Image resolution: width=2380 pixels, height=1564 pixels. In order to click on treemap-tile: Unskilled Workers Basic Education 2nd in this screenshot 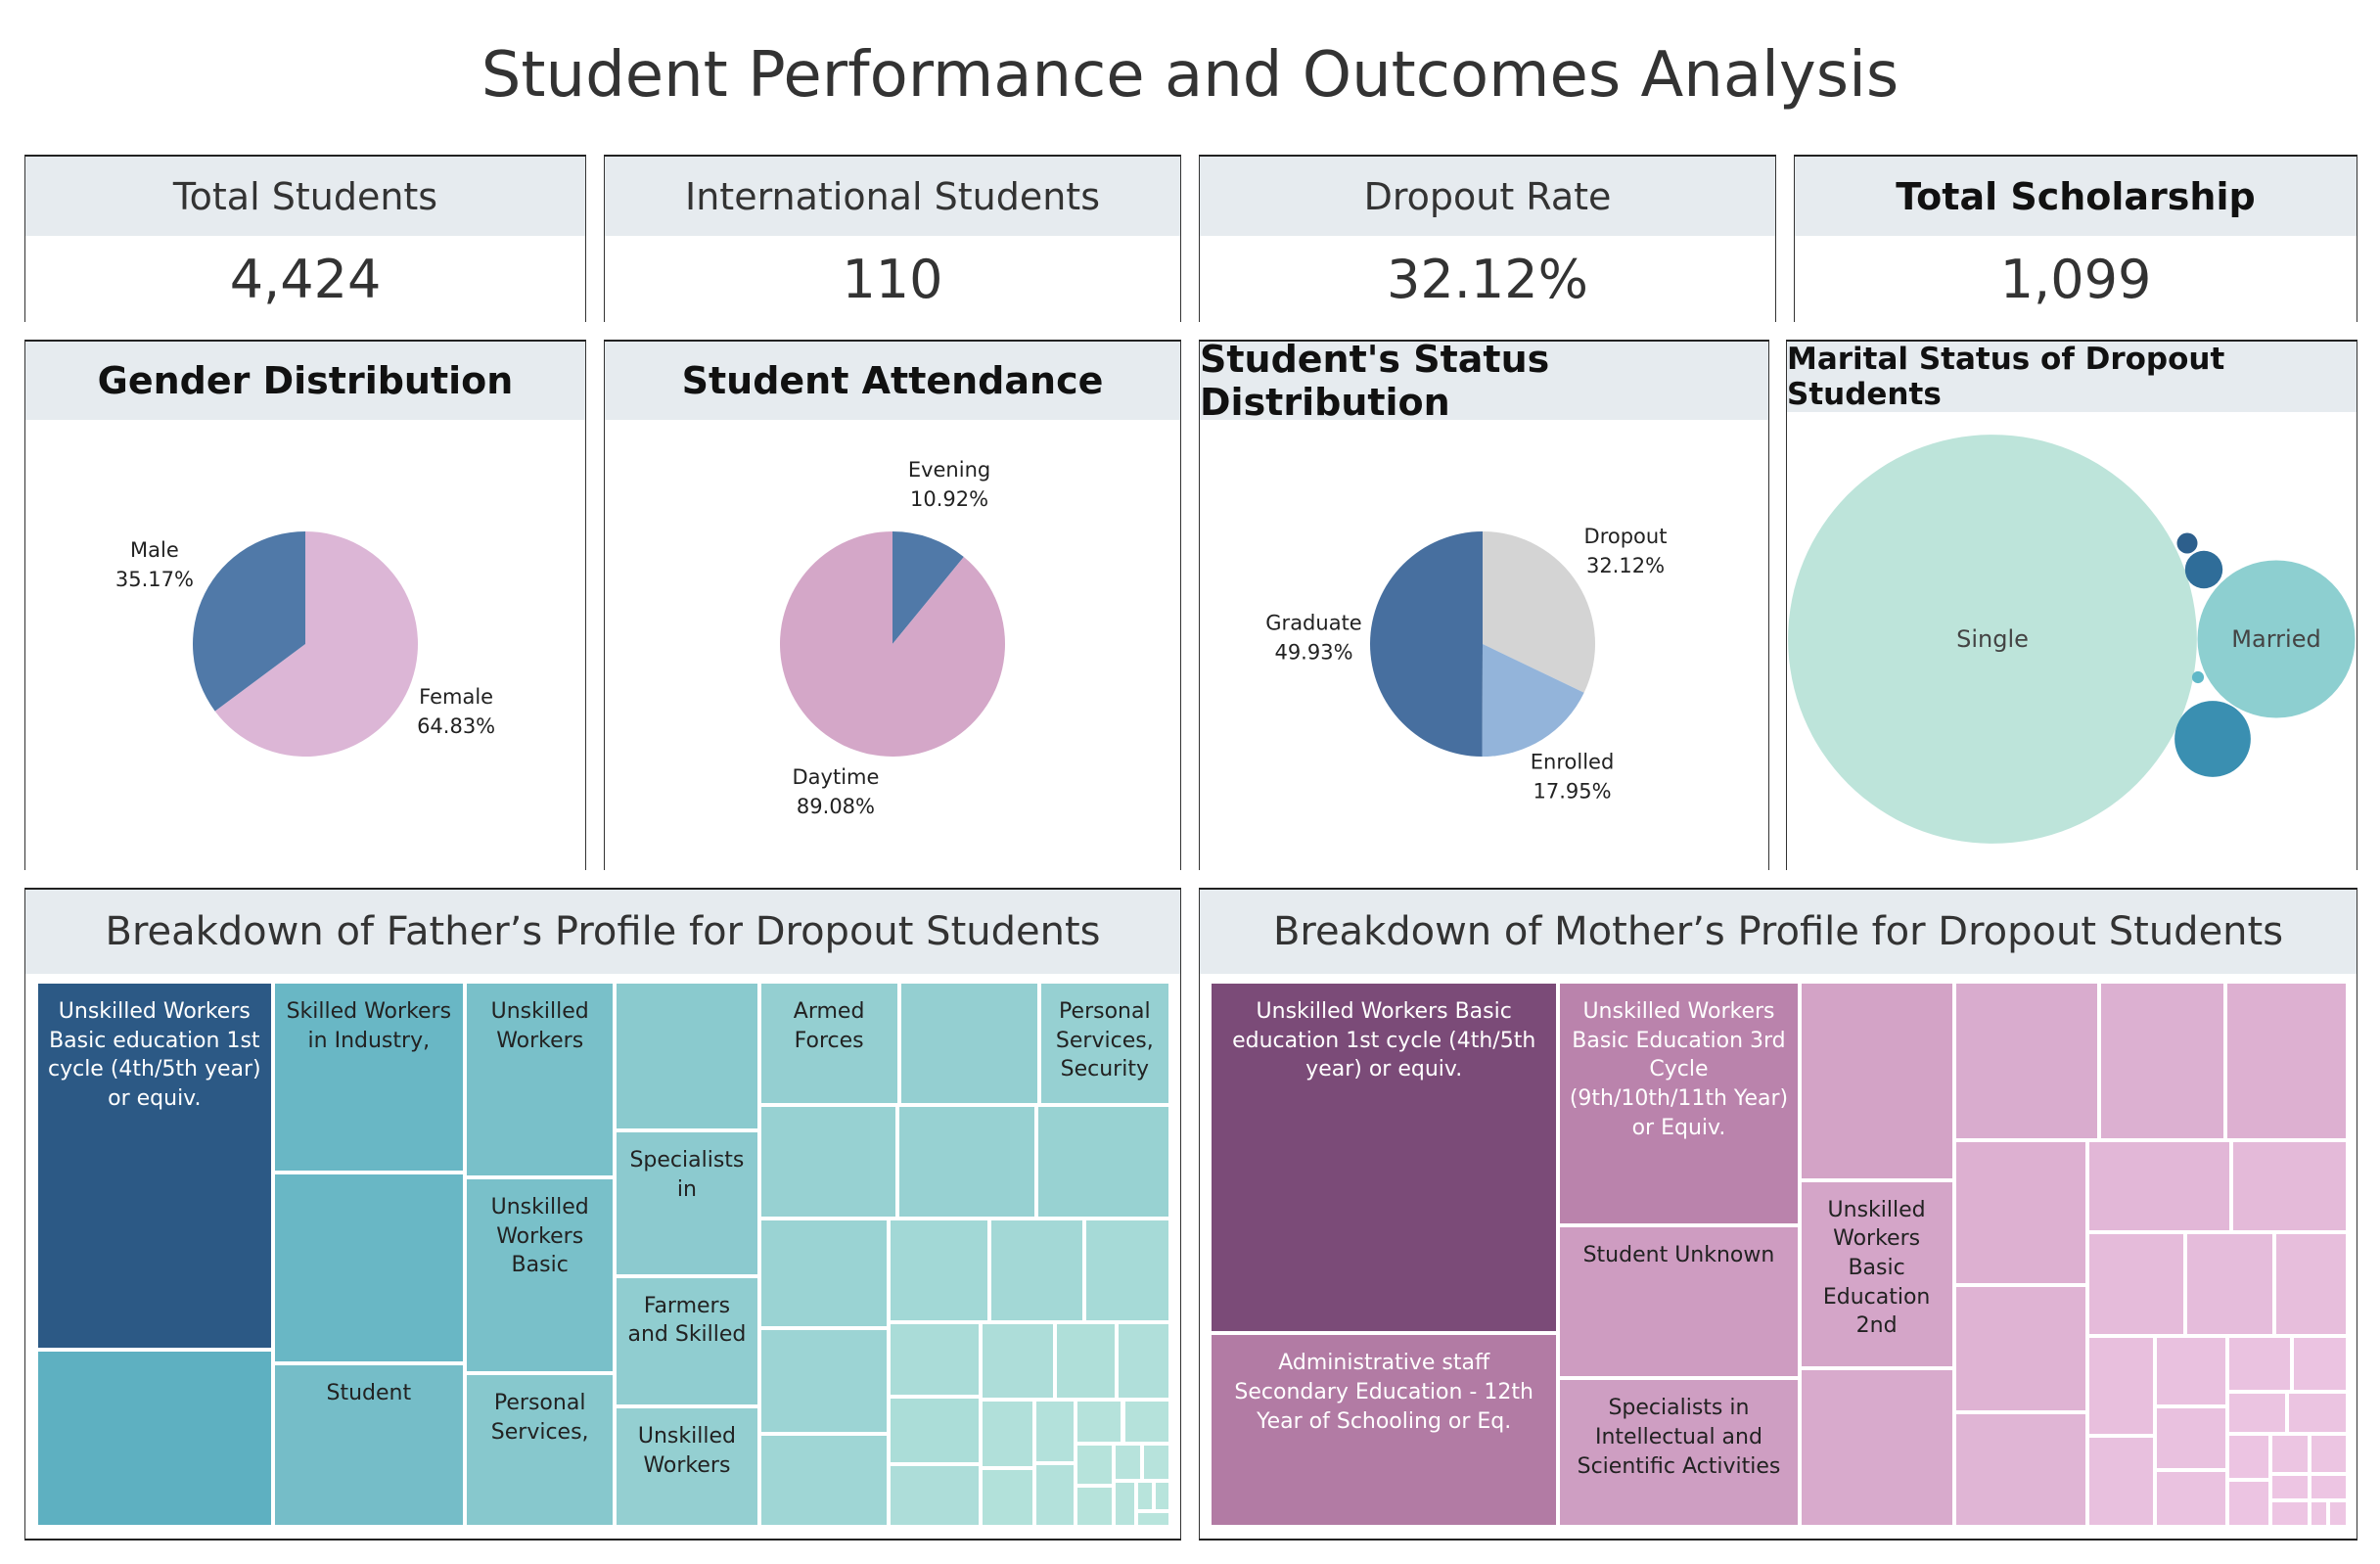, I will do `click(1876, 1273)`.